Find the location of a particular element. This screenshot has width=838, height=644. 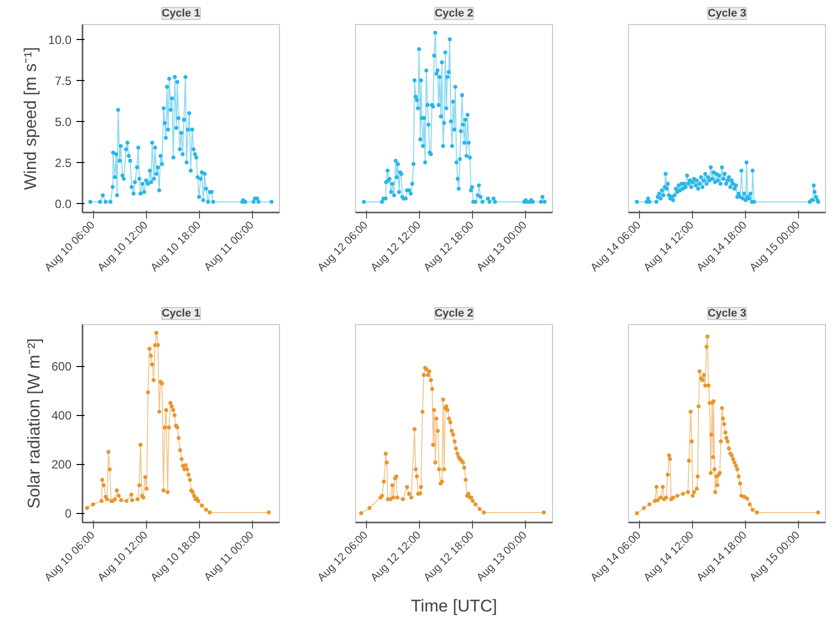

y-tick-label: 0 is located at coordinates (68, 513).